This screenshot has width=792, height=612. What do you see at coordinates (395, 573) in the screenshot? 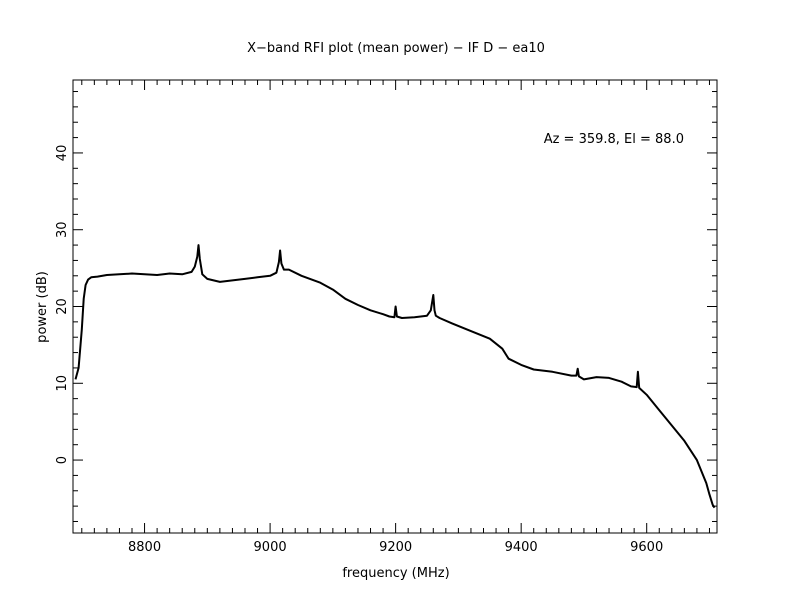
I see `x-axis-label: frequency (MHz)` at bounding box center [395, 573].